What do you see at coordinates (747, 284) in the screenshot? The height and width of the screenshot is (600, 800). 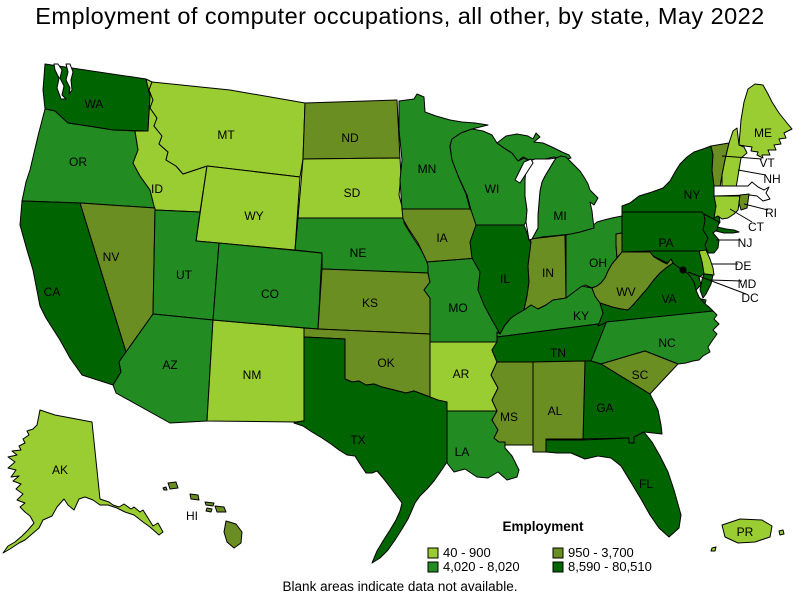 I see `svg-text: MD` at bounding box center [747, 284].